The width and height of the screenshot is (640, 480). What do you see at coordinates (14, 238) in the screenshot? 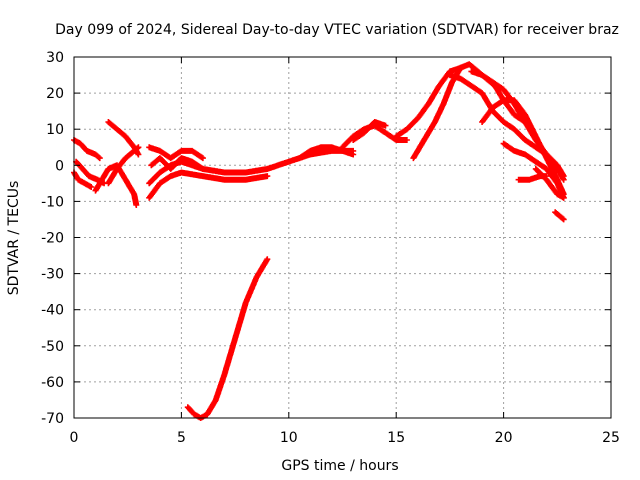
I see `y-axis-label: SDTVAR / TECUs` at bounding box center [14, 238].